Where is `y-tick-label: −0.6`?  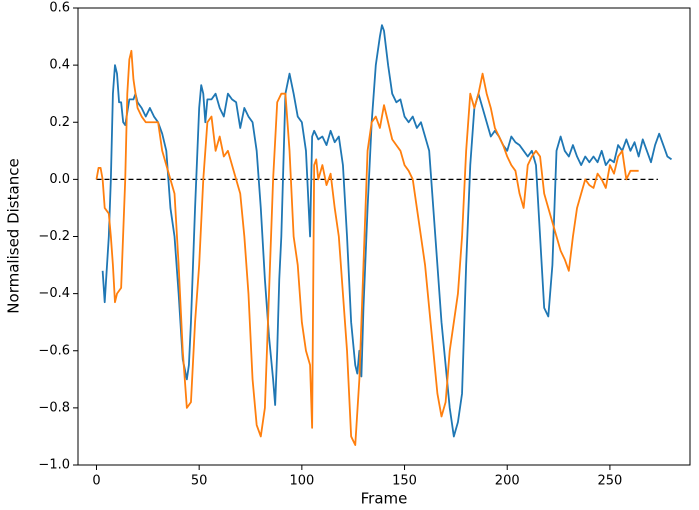 y-tick-label: −0.6 is located at coordinates (54, 350).